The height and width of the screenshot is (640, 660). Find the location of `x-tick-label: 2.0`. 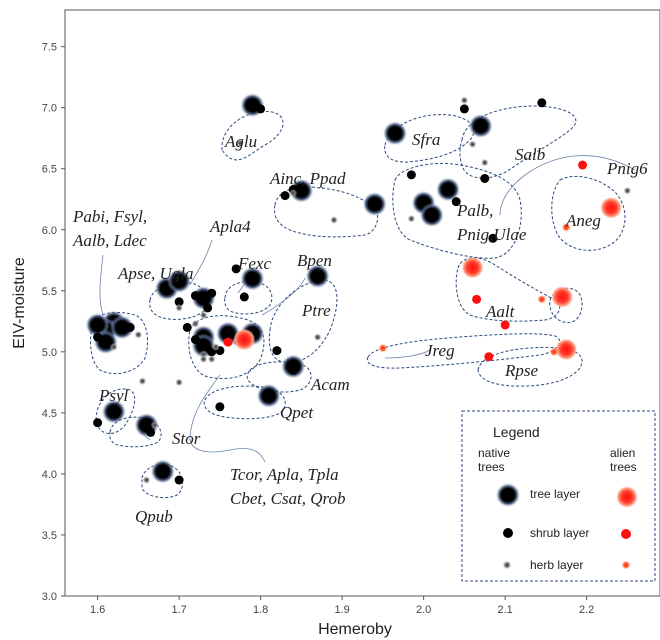

x-tick-label: 2.0 is located at coordinates (423, 610).